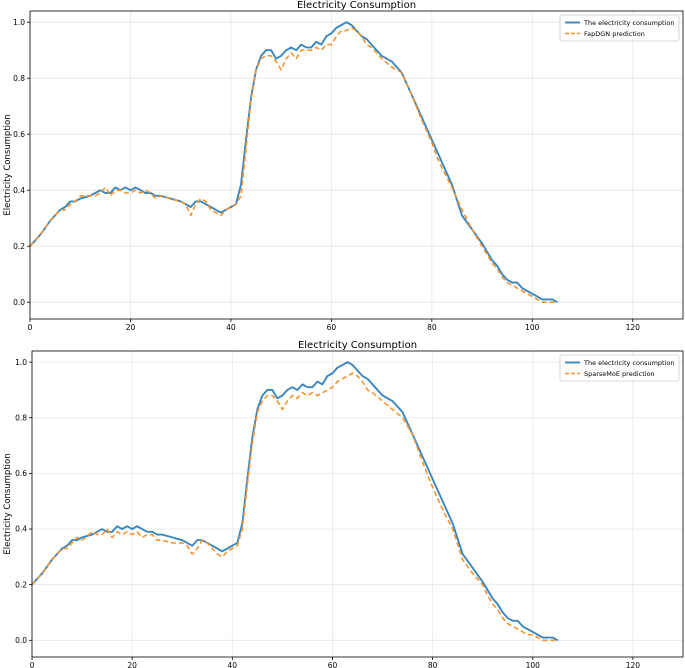  I want to click on legend-label: FapDGN prediction, so click(614, 34).